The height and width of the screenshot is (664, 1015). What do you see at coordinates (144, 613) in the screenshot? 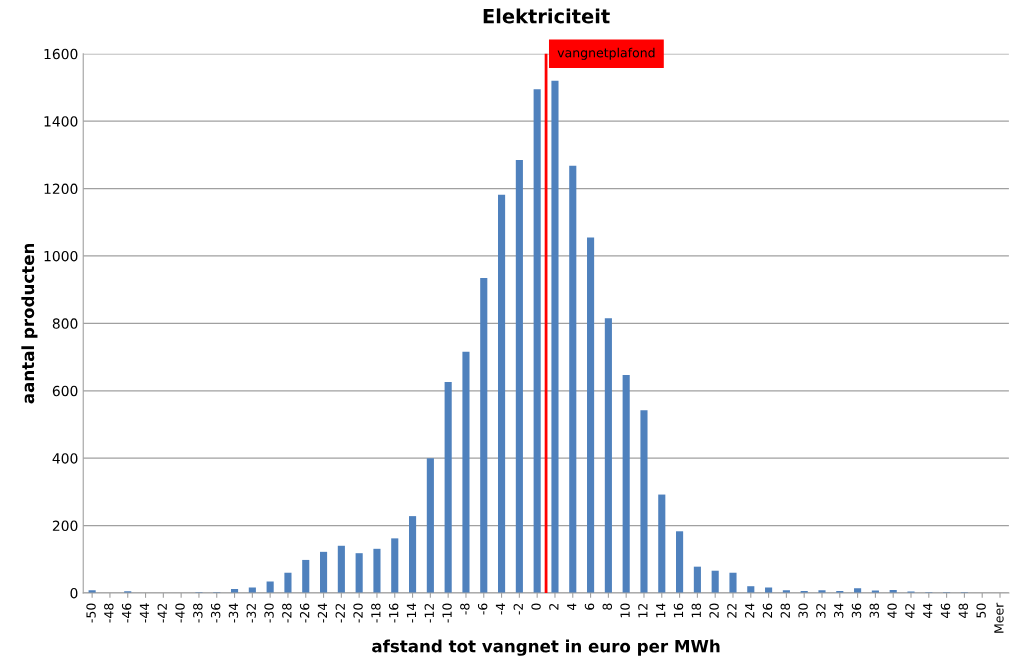
I see `x-tick-label: -44` at bounding box center [144, 613].